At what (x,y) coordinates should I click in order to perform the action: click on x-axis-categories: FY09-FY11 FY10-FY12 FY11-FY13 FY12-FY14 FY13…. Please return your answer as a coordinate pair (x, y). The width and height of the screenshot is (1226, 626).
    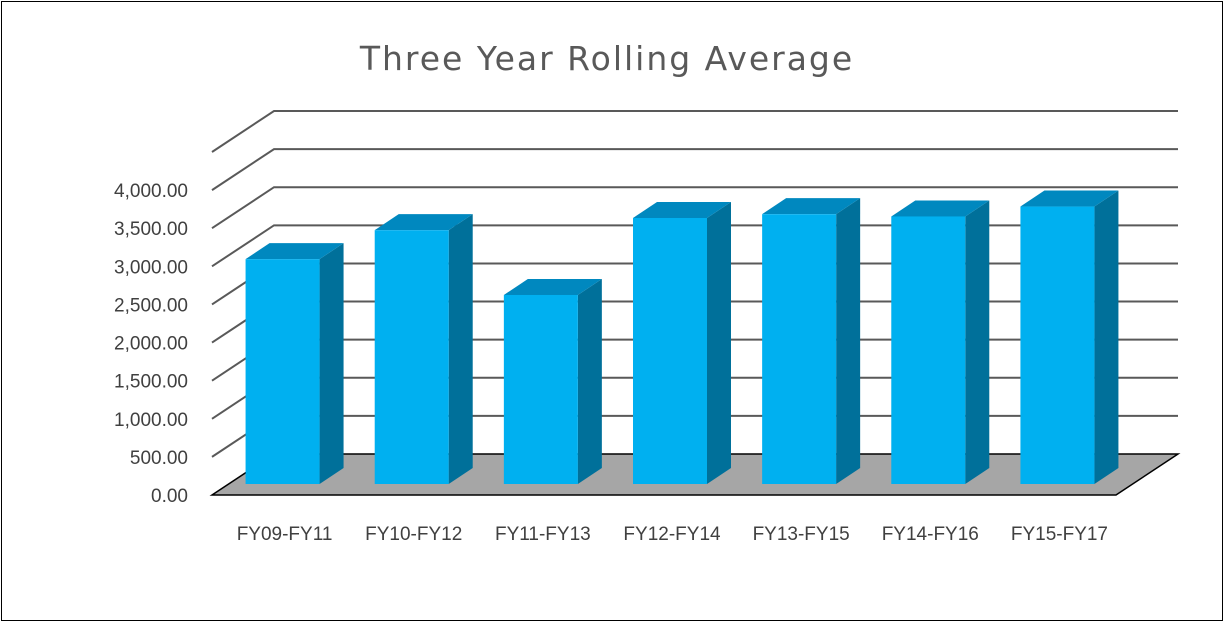
    Looking at the image, I should click on (672, 534).